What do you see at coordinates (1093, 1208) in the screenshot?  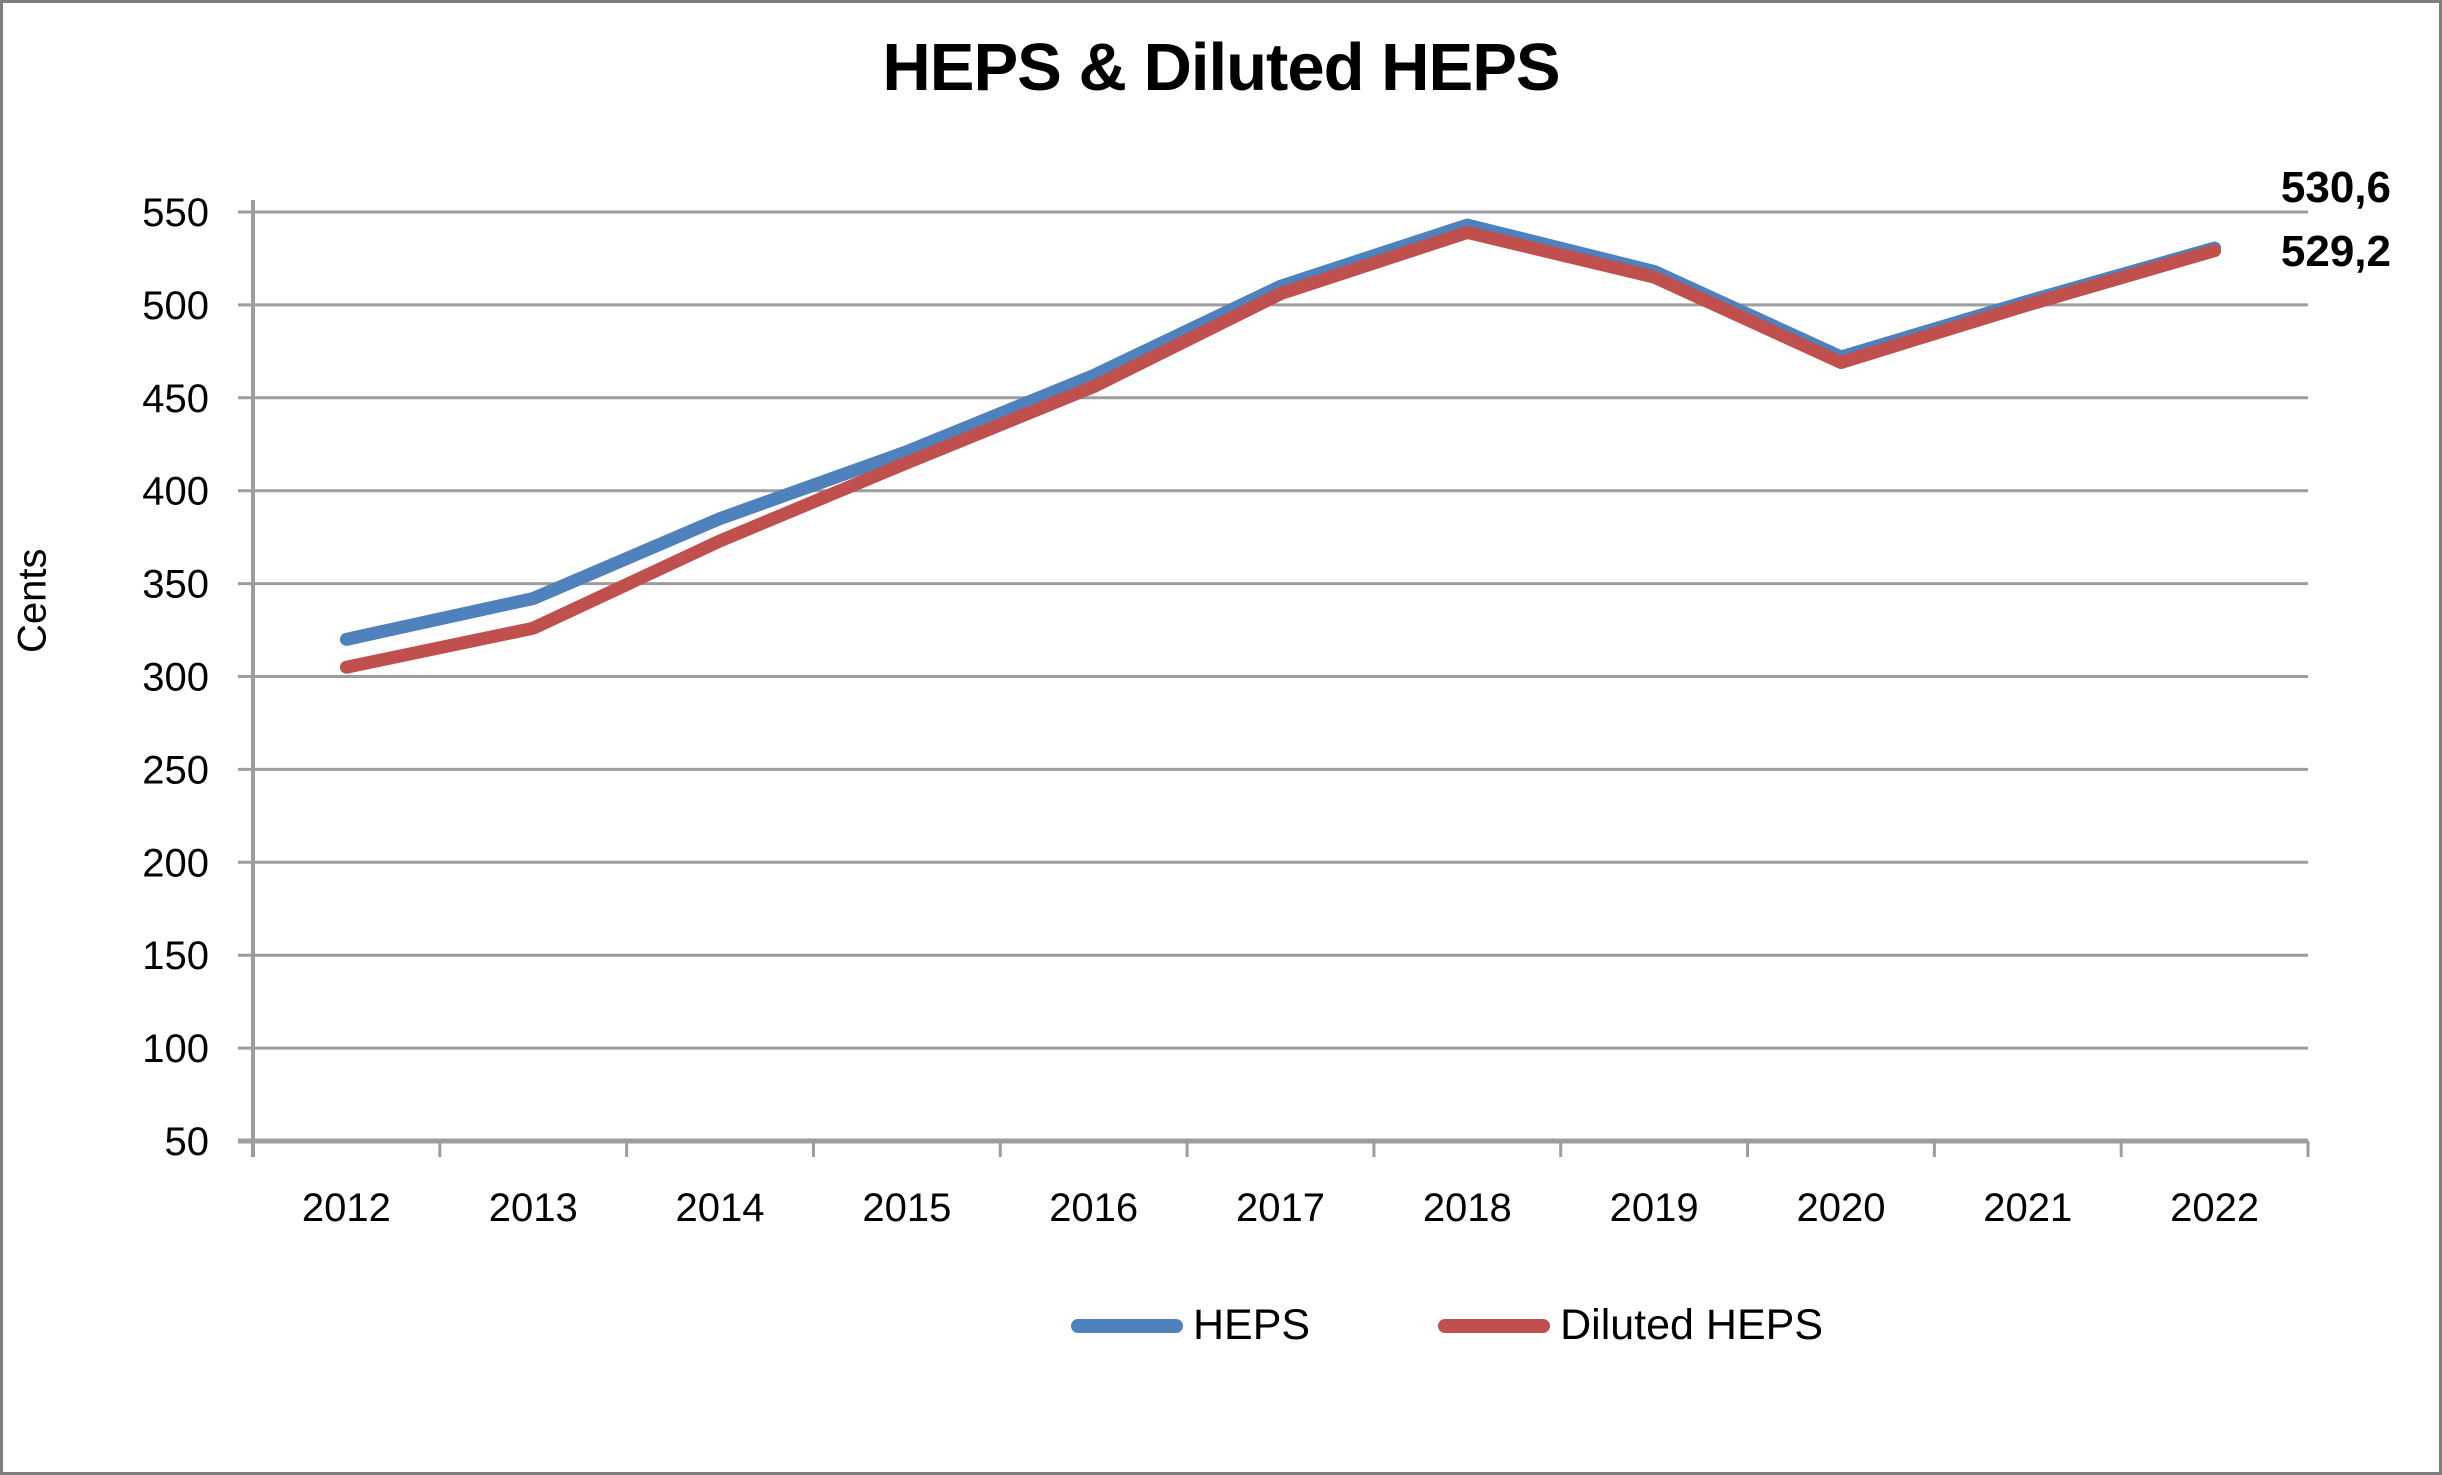 I see `x-tick-label: 2016` at bounding box center [1093, 1208].